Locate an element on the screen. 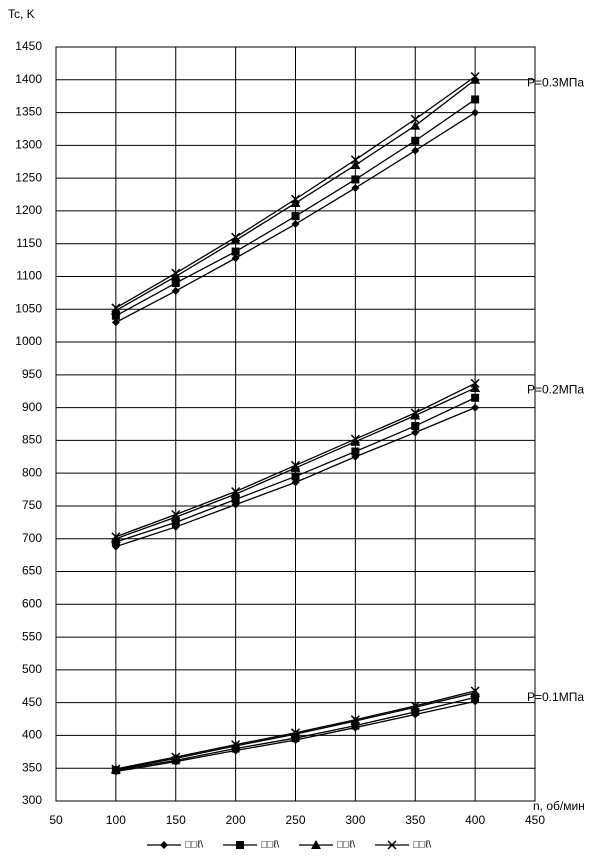  y-tick-label: 1150 is located at coordinates (29, 243).